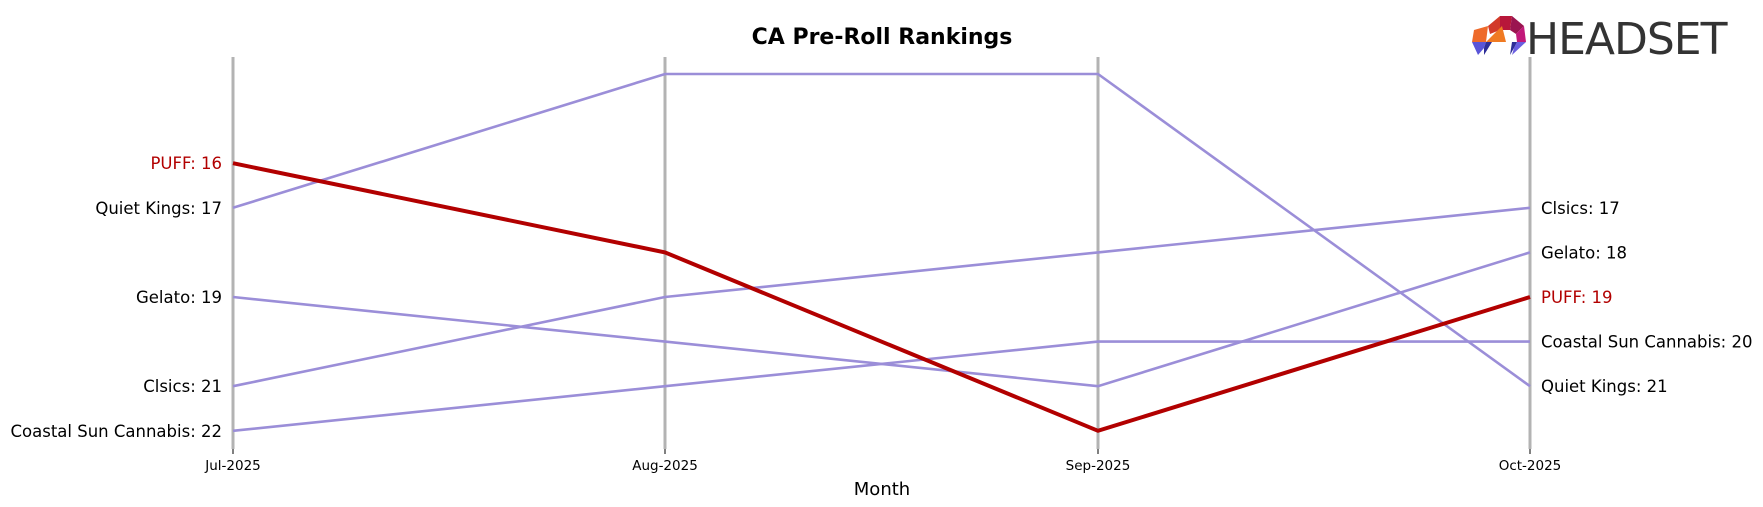 This screenshot has height=507, width=1763. I want to click on left-label: PUFF: 16, so click(186, 163).